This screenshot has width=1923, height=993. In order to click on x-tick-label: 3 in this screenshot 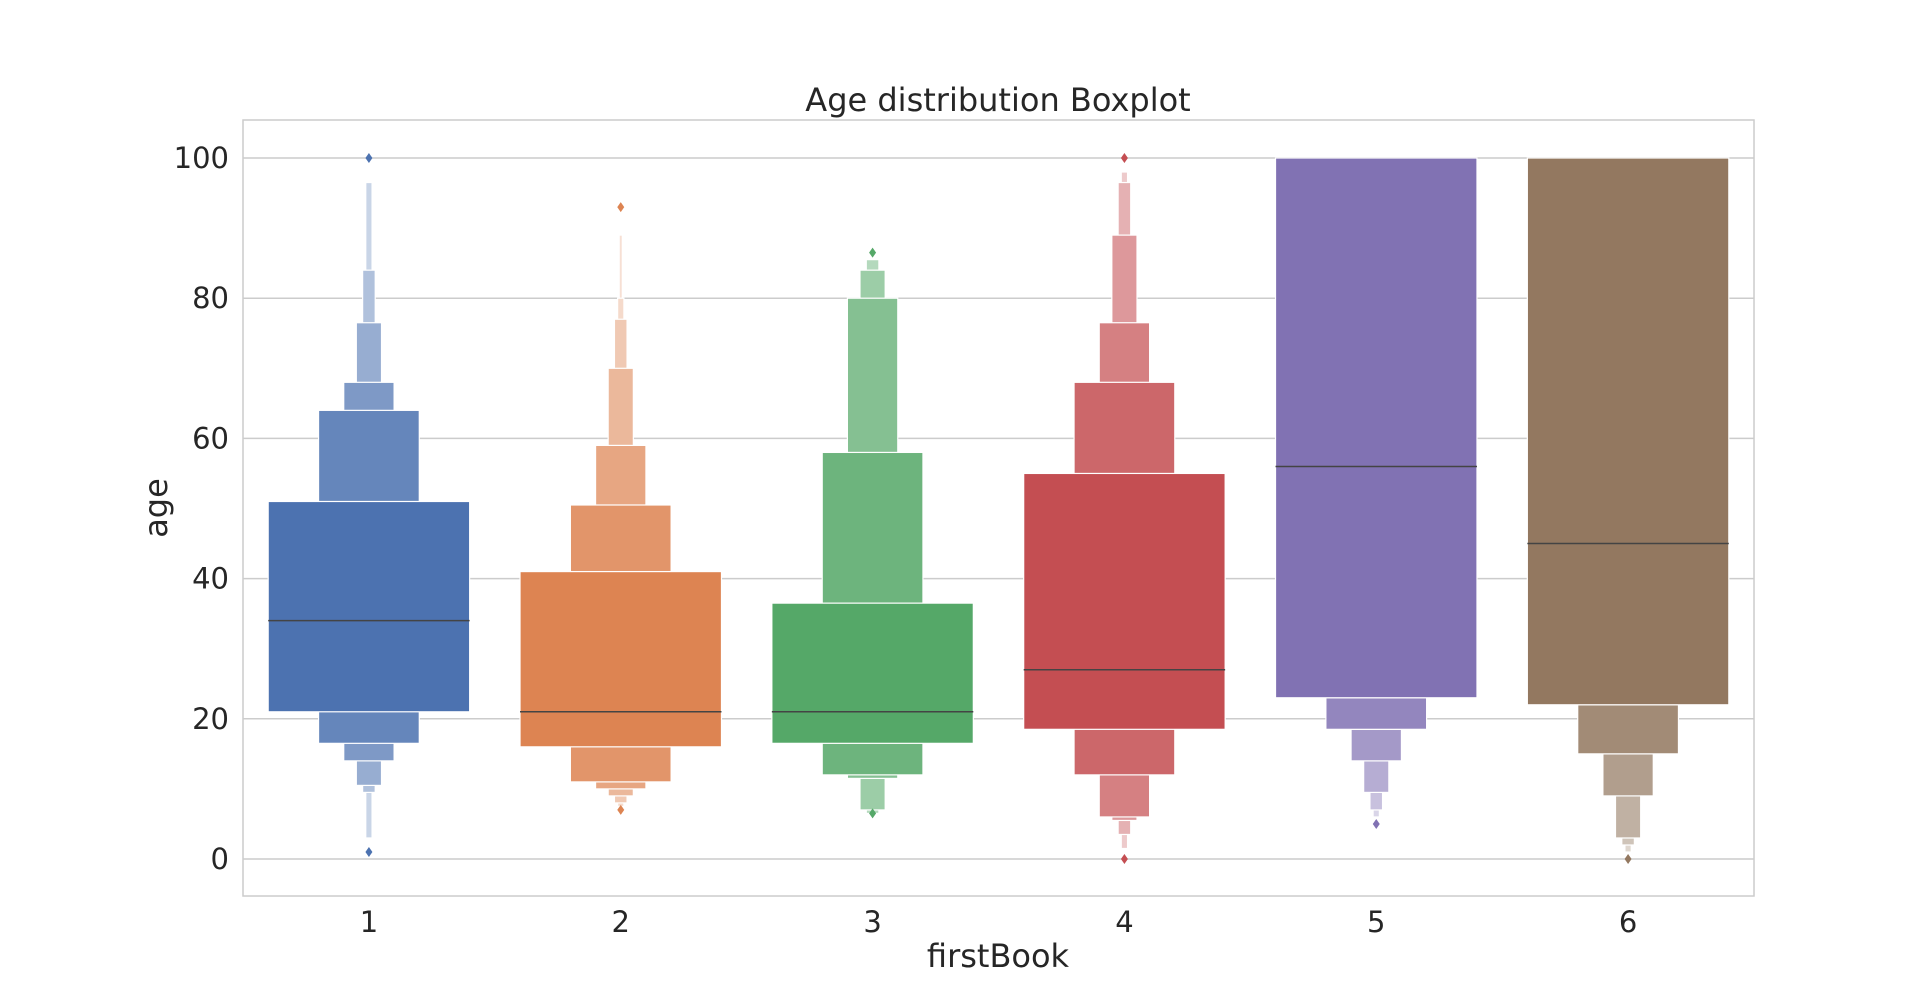, I will do `click(872, 922)`.